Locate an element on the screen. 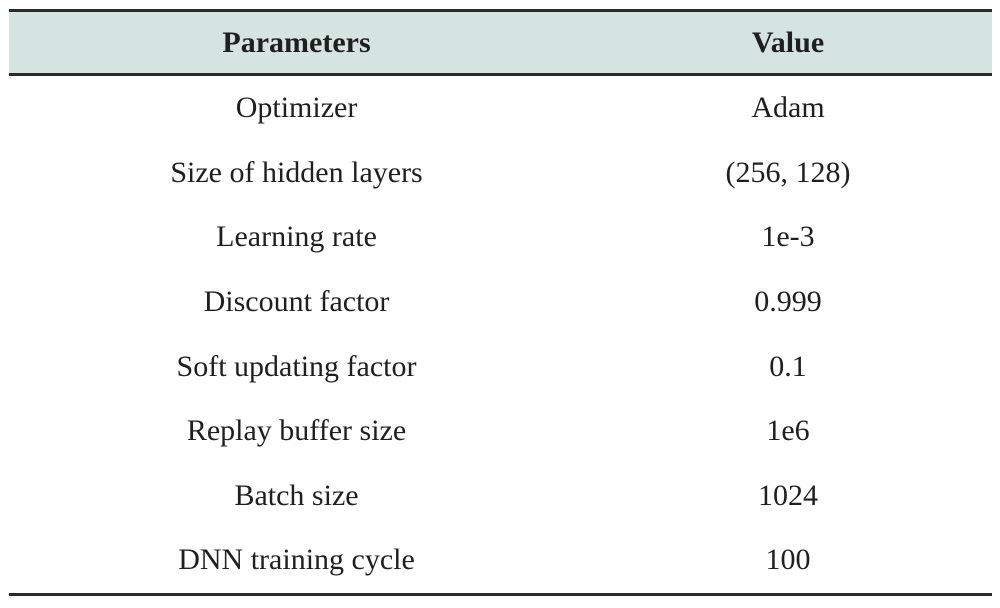 The width and height of the screenshot is (1000, 608). table-row: Batch size 1024 is located at coordinates (500, 496).